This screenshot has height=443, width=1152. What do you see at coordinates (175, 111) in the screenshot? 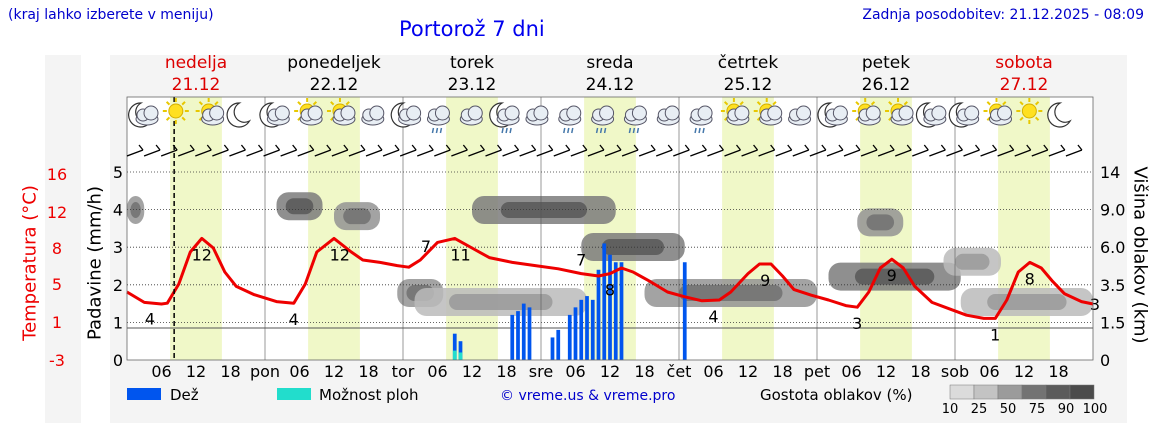
I see `sun-icon` at bounding box center [175, 111].